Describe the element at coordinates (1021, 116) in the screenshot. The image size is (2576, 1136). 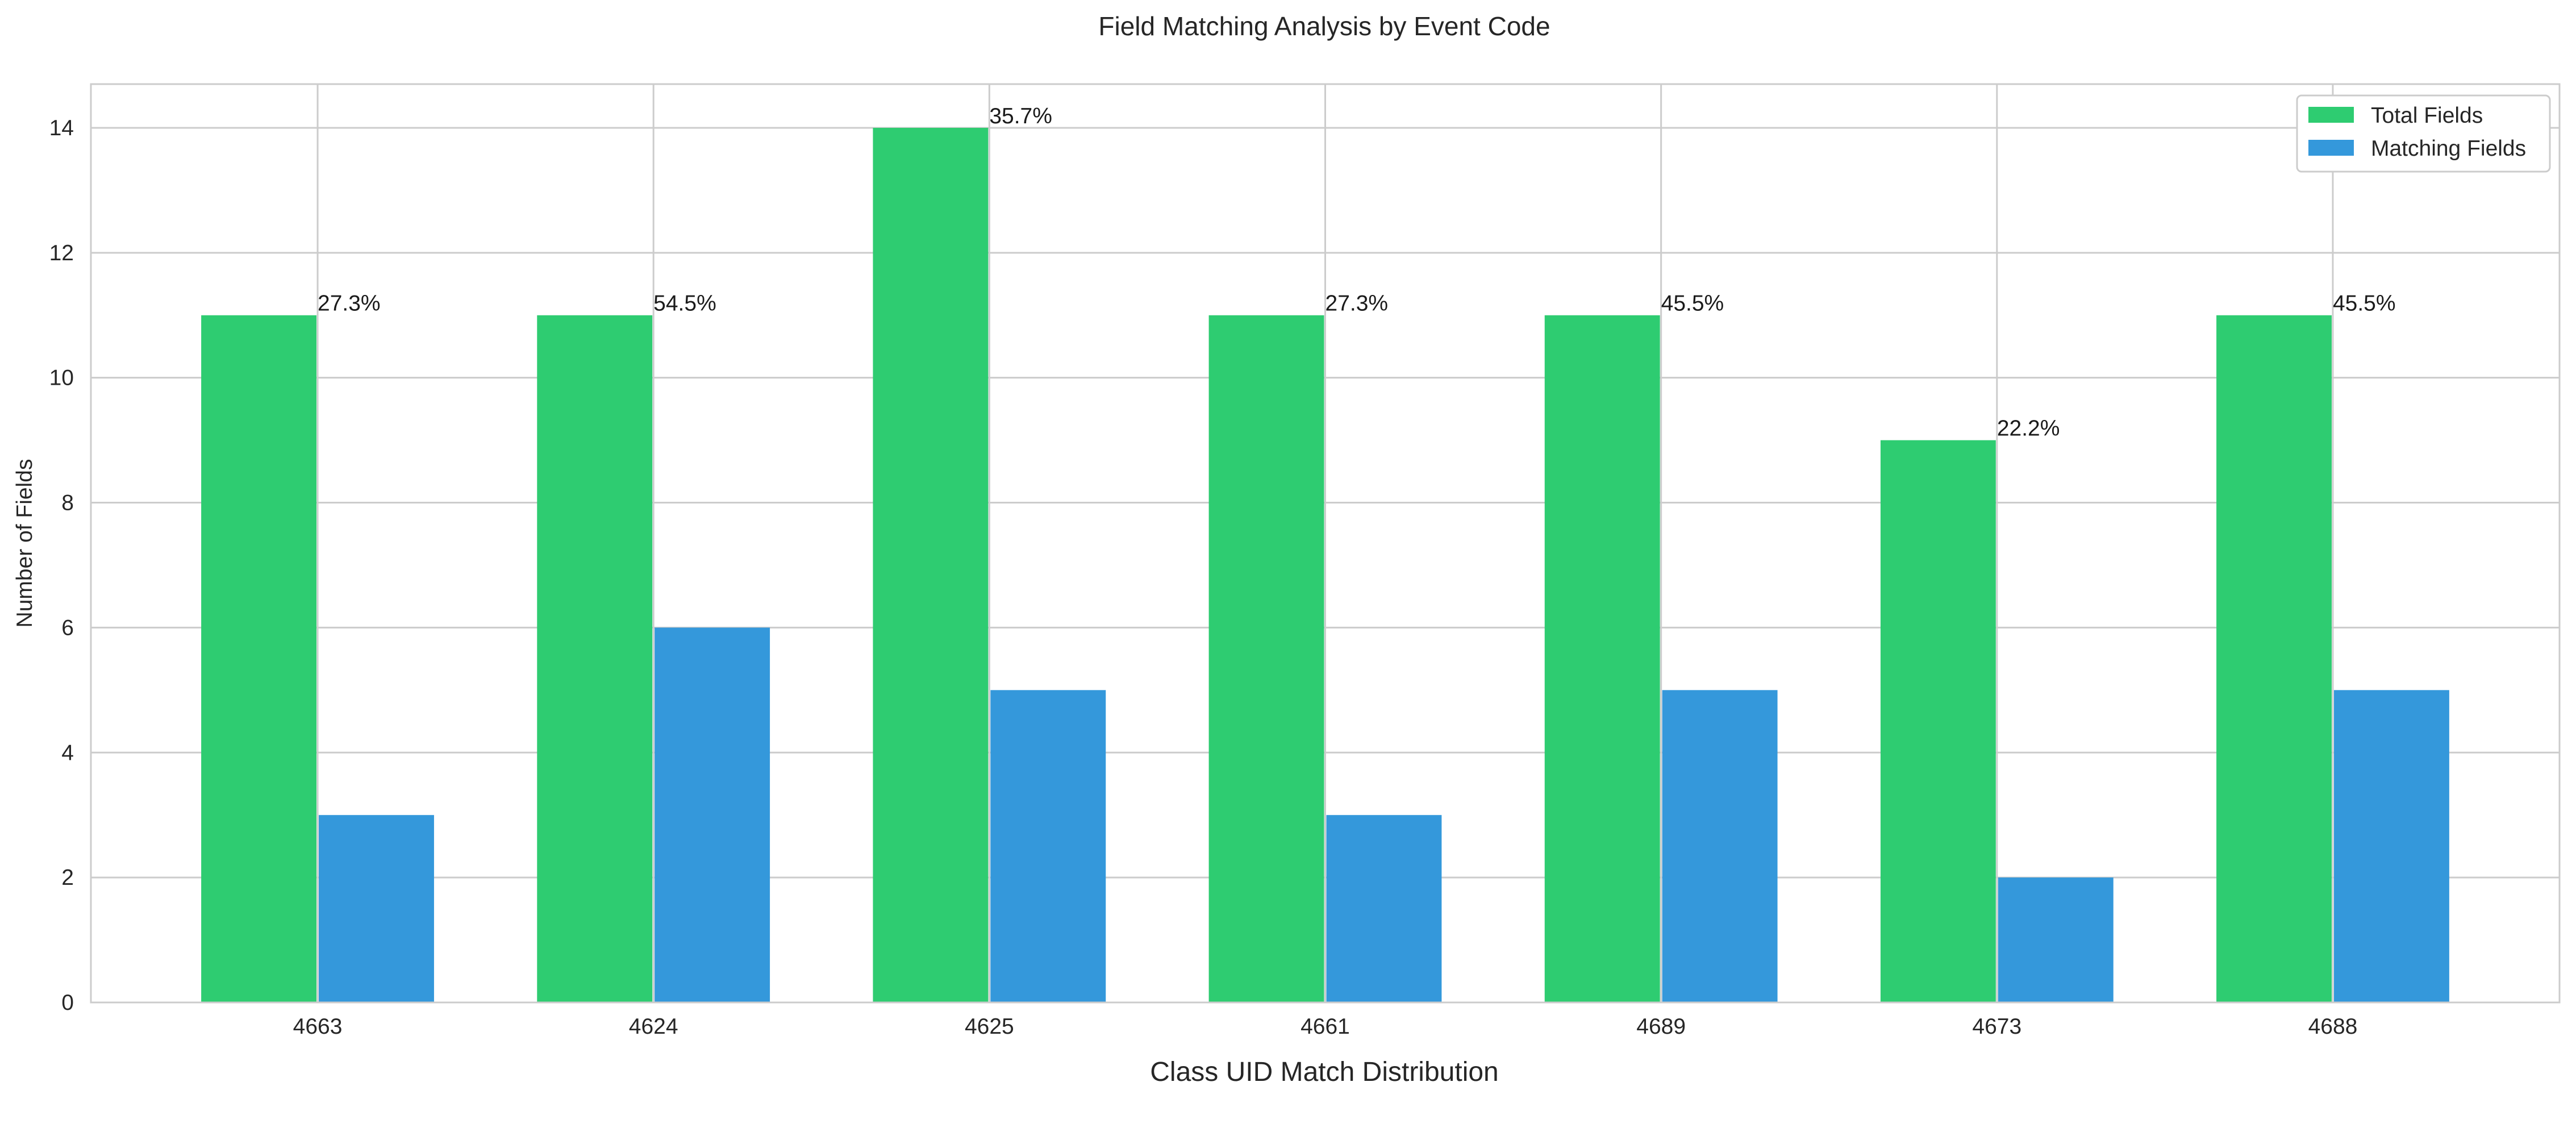
I see `bar-percent-label: 35.7%` at that location.